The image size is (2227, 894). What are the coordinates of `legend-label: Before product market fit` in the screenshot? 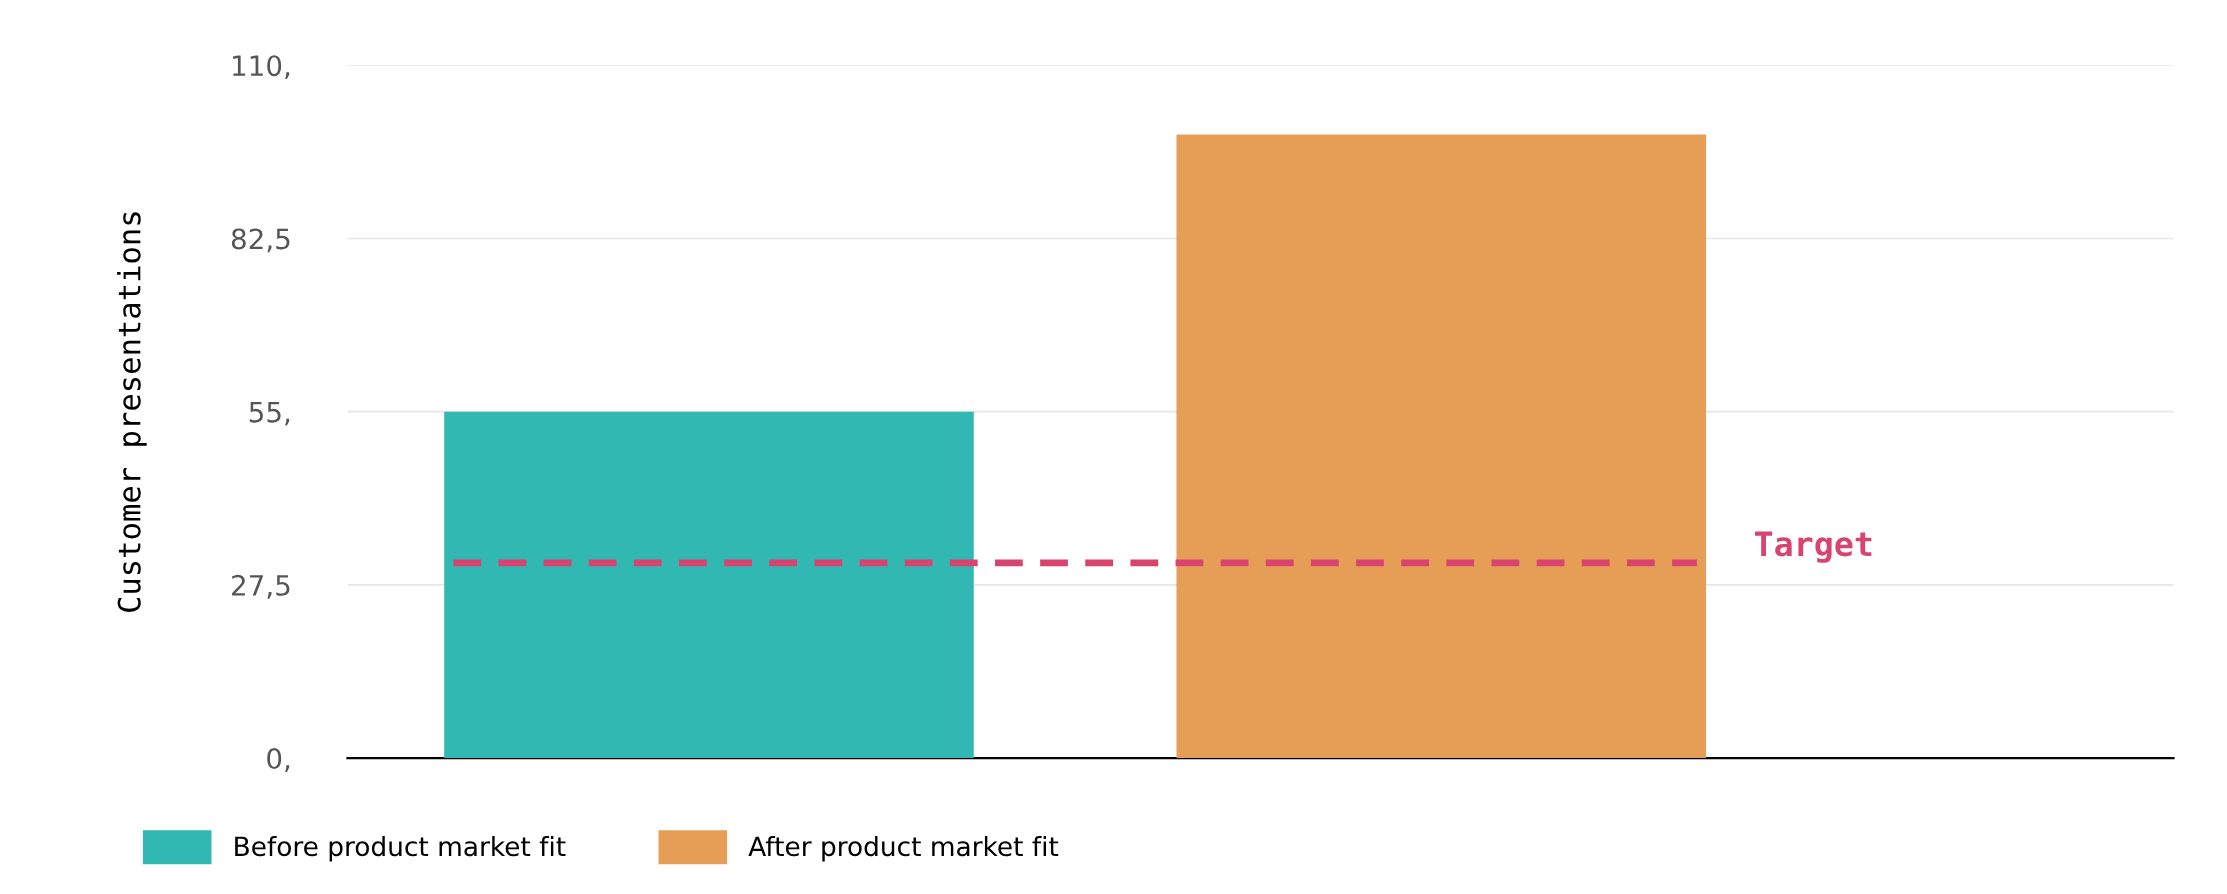 It's located at (400, 848).